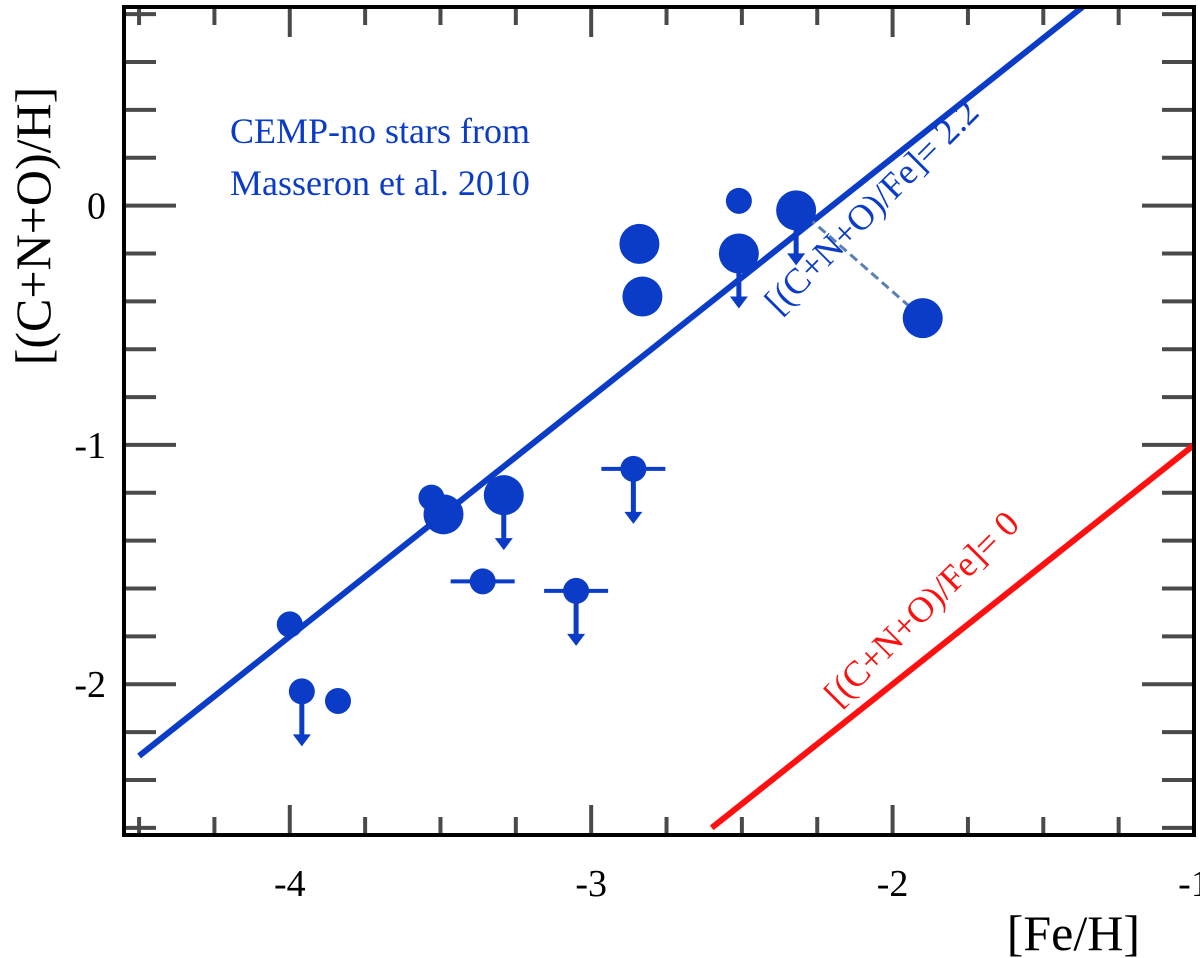 The image size is (1200, 958). What do you see at coordinates (737, 884) in the screenshot?
I see `x-tick-labels: -4 -3 -2 -1` at bounding box center [737, 884].